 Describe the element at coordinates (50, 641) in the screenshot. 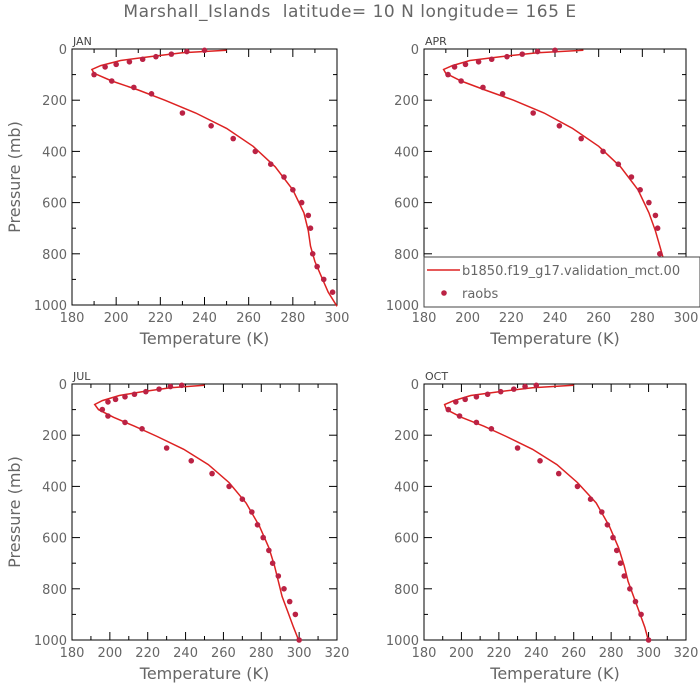

I see `y-tick-label-jul: 1000` at that location.